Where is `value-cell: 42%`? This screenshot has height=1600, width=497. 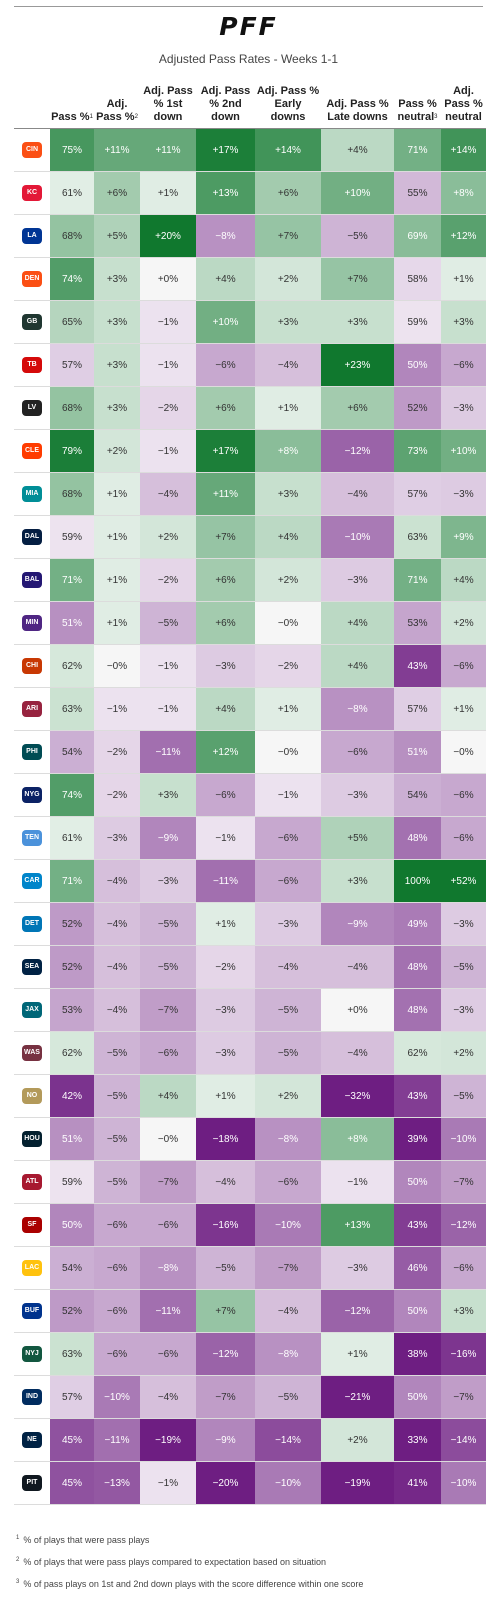 value-cell: 42% is located at coordinates (72, 1096).